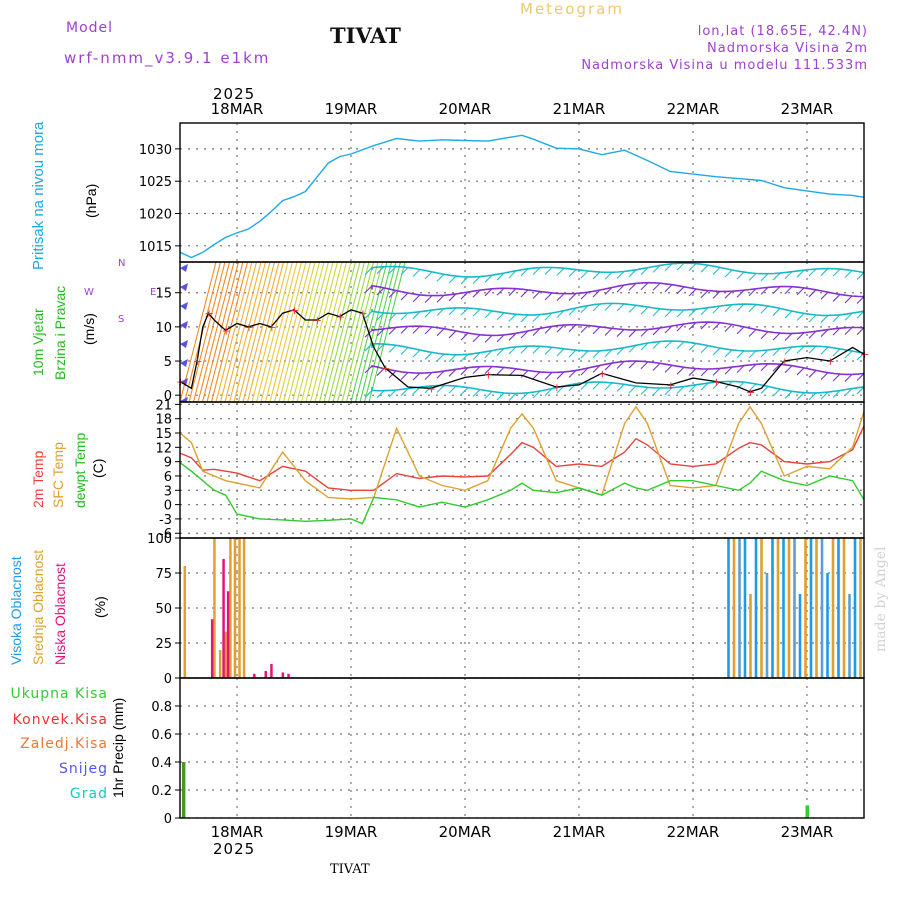 The height and width of the screenshot is (900, 900). Describe the element at coordinates (165, 520) in the screenshot. I see `ytick-label-temperature: -3` at that location.